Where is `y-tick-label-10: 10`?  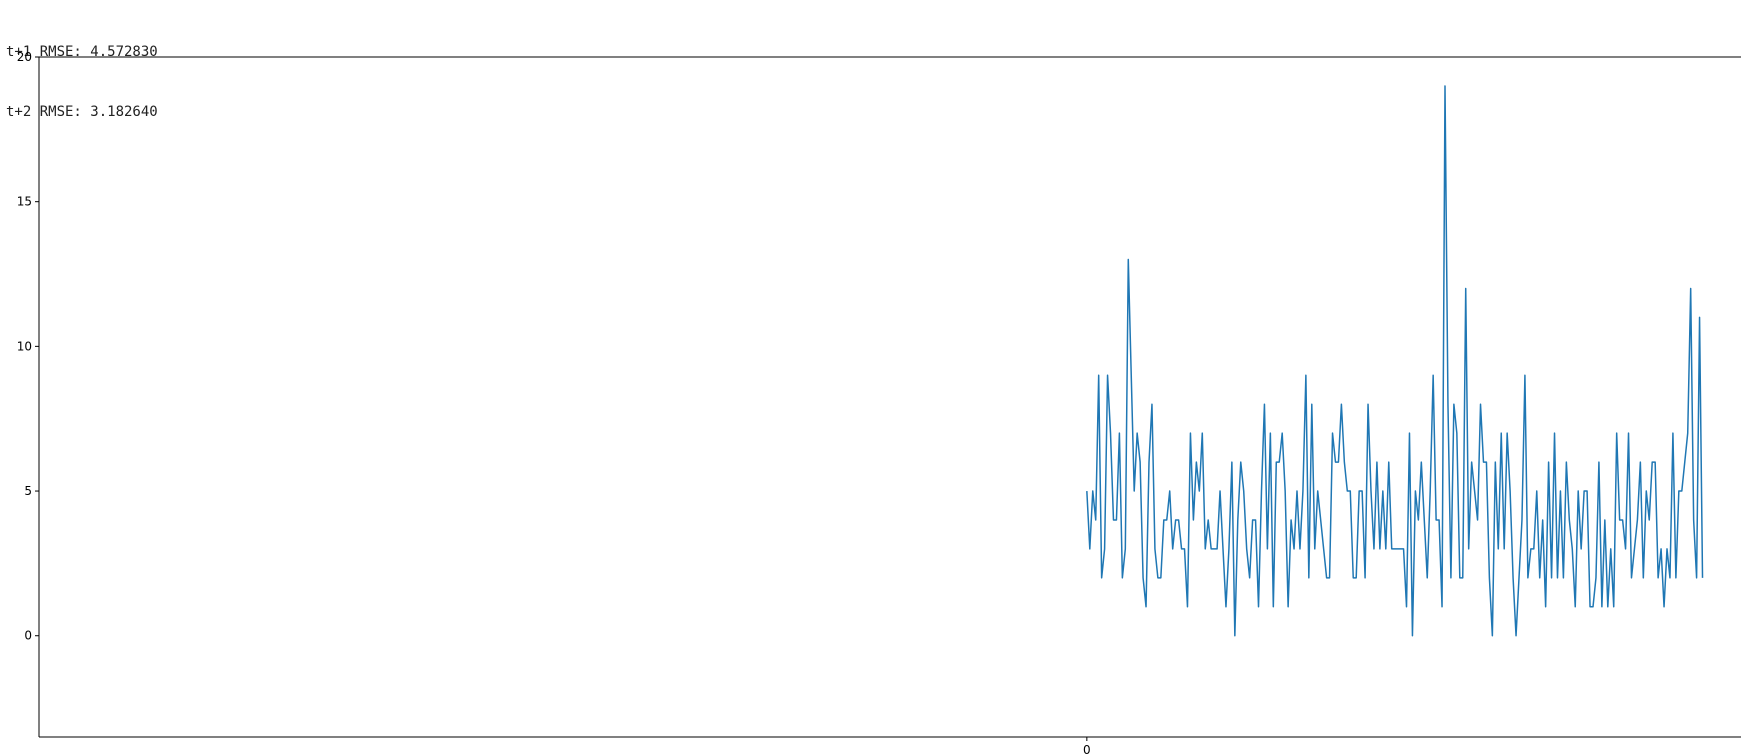 y-tick-label-10: 10 is located at coordinates (24, 346).